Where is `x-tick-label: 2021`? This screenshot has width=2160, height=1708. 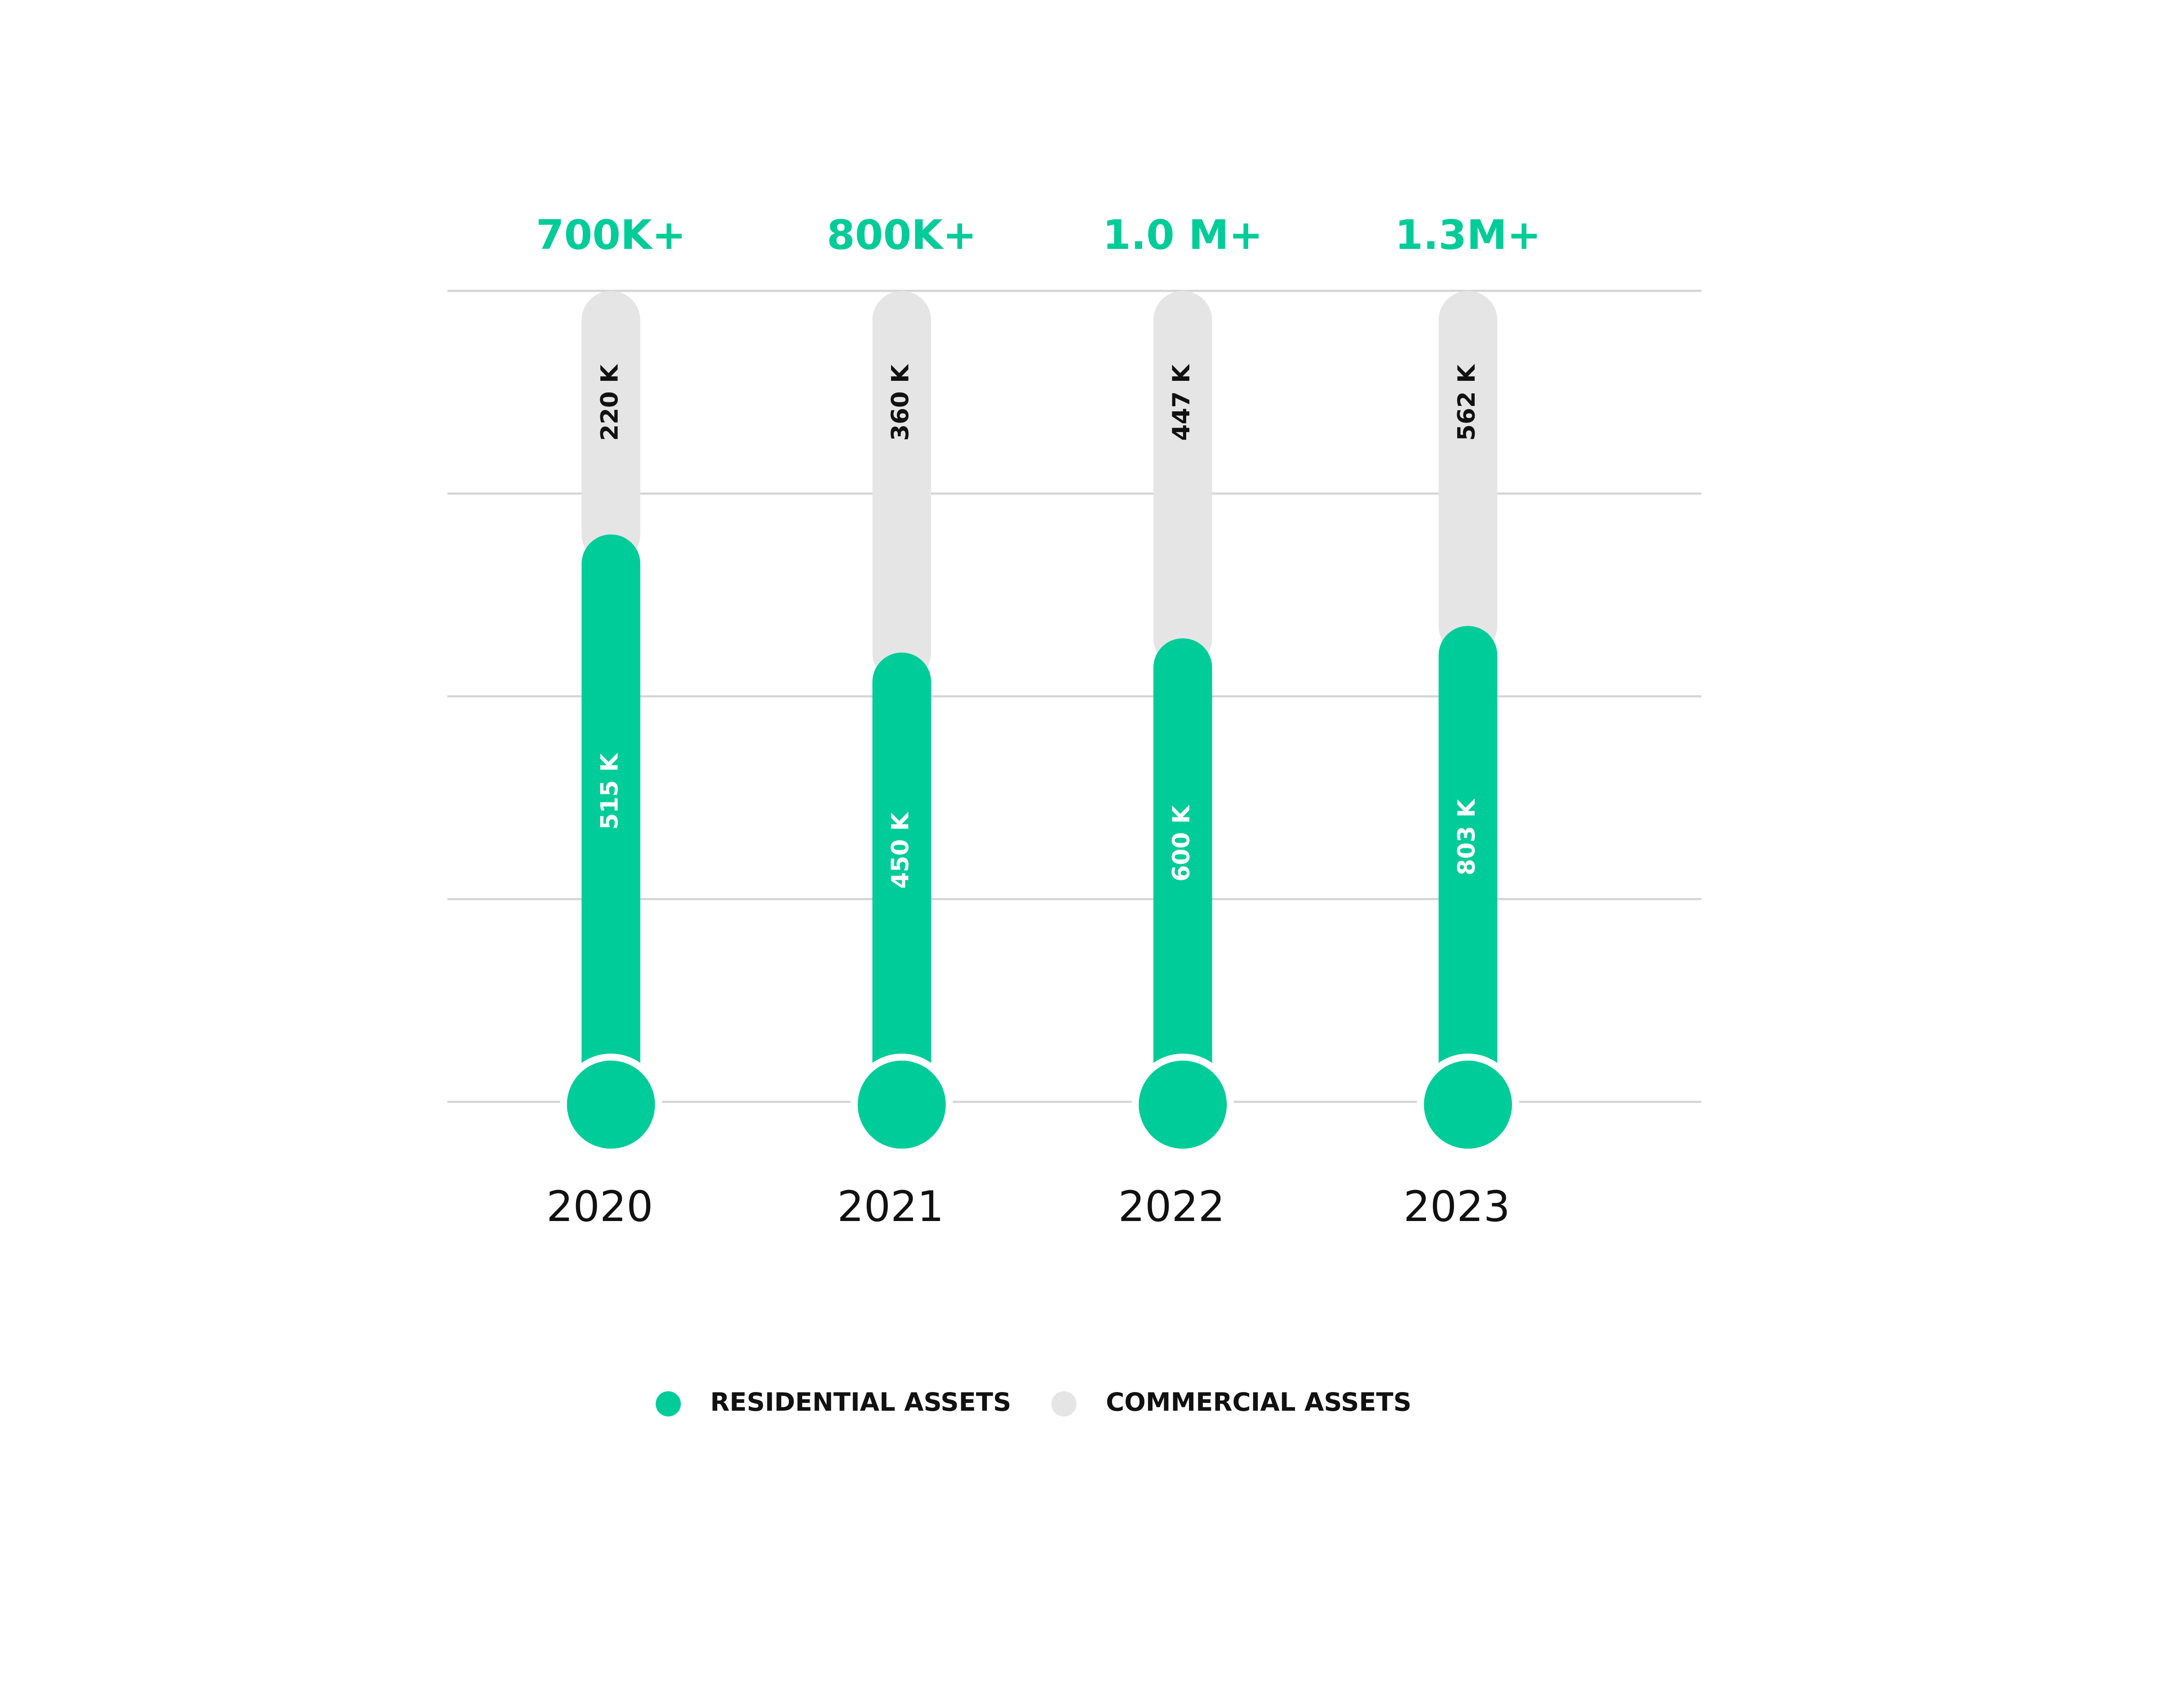 x-tick-label: 2021 is located at coordinates (890, 1206).